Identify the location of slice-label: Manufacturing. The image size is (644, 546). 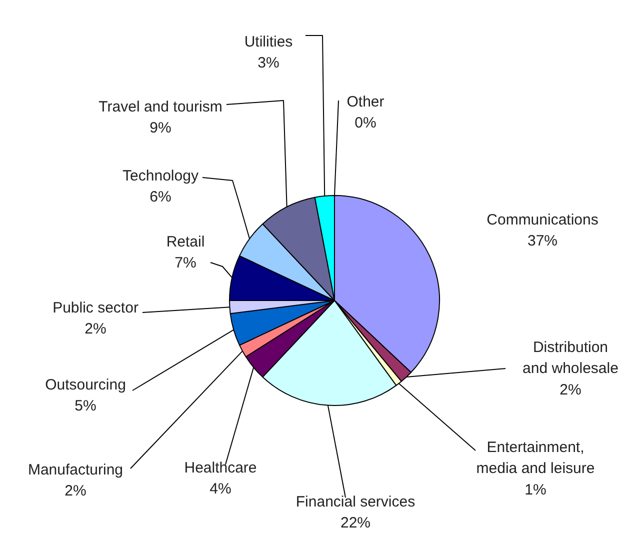
(76, 469).